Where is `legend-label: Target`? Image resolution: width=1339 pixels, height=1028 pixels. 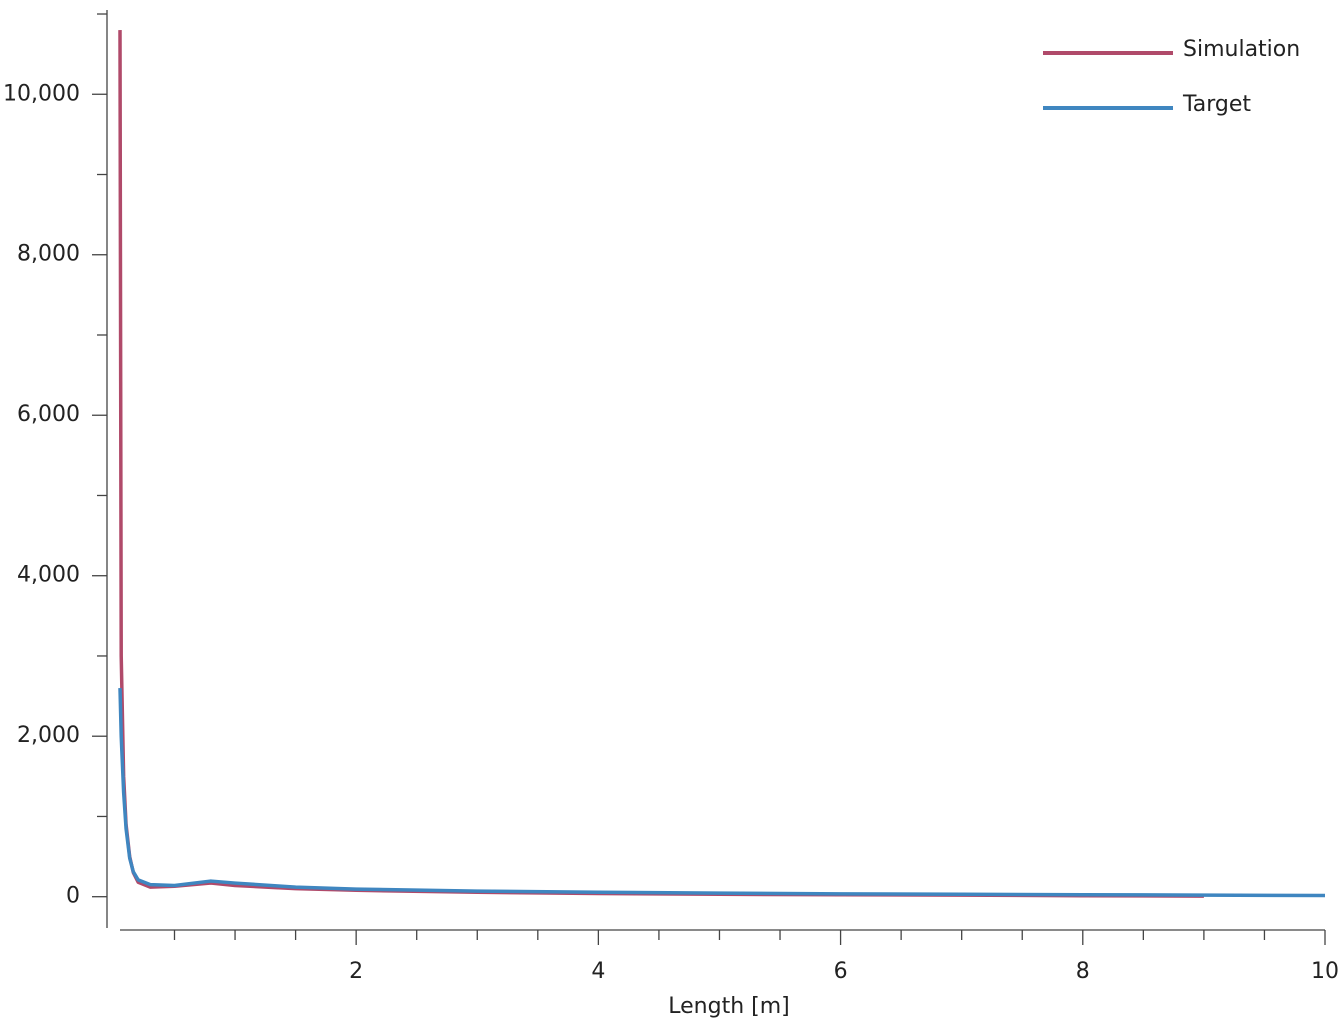 legend-label: Target is located at coordinates (1216, 104).